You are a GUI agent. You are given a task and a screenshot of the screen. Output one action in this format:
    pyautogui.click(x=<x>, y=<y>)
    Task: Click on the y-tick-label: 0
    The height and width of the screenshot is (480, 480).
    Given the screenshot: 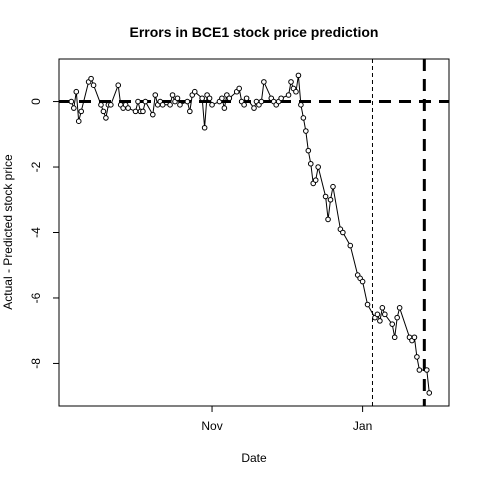 What is the action you would take?
    pyautogui.click(x=36, y=101)
    